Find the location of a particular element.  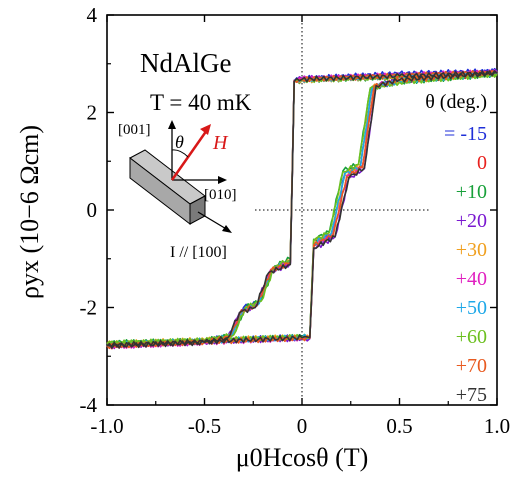

field-label: H is located at coordinates (220, 143).